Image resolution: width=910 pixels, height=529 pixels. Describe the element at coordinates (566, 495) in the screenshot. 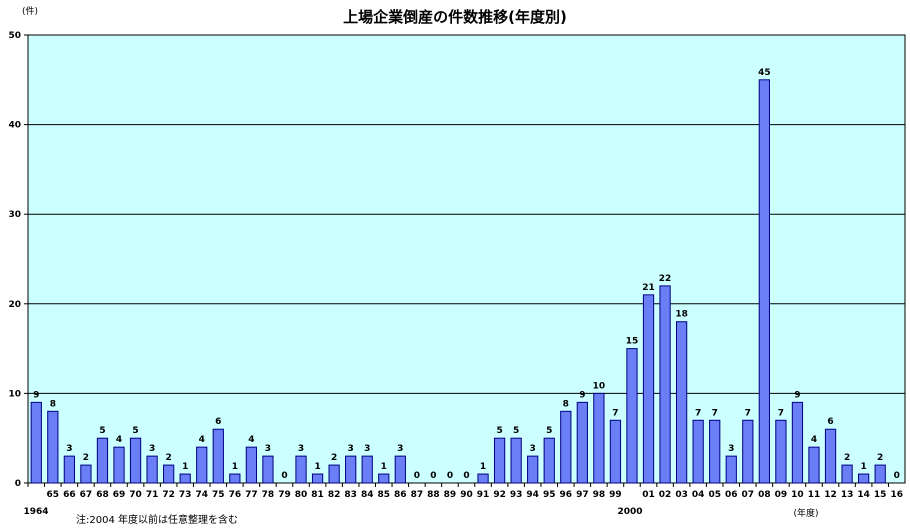

I see `x-tick-label: 96` at that location.